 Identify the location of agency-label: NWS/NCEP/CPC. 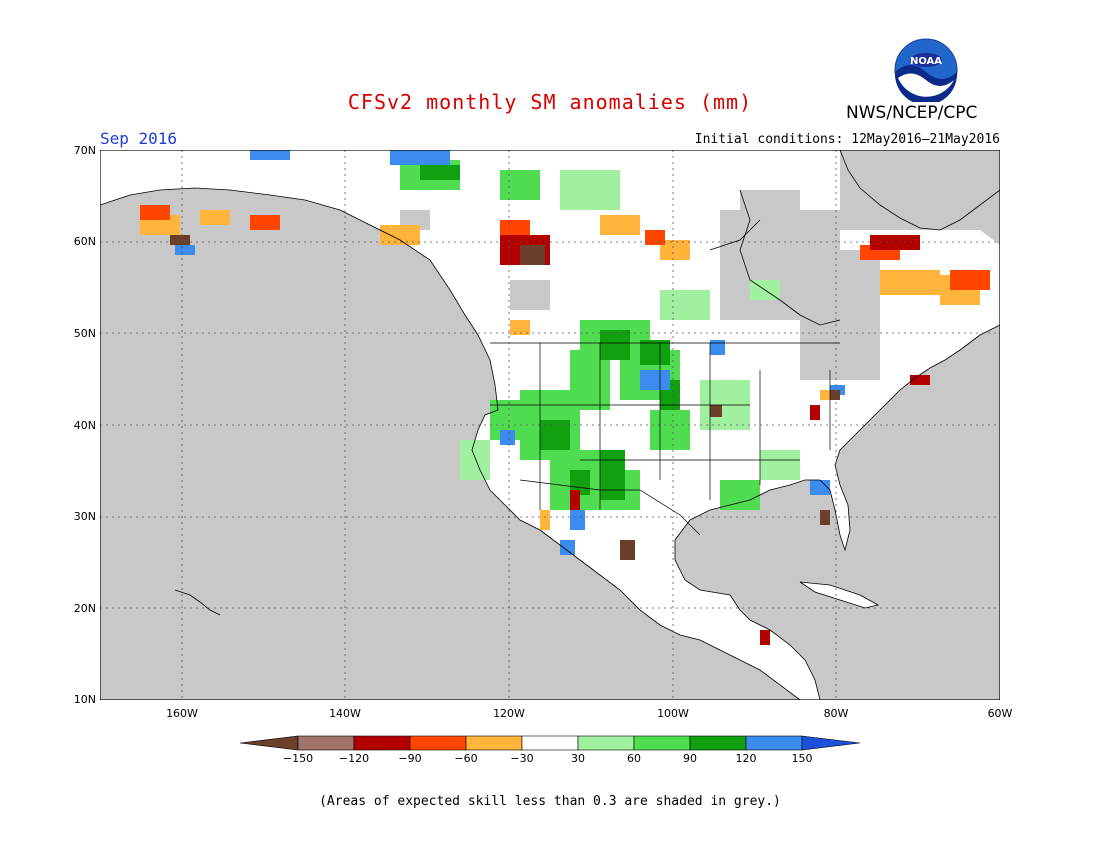
(912, 113).